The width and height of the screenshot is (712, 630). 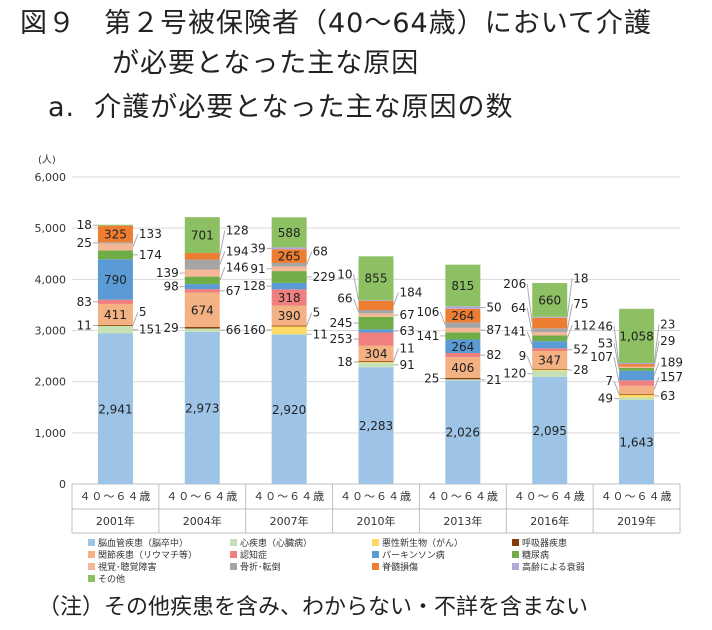 What do you see at coordinates (202, 521) in the screenshot?
I see `x-category-label: 2004年` at bounding box center [202, 521].